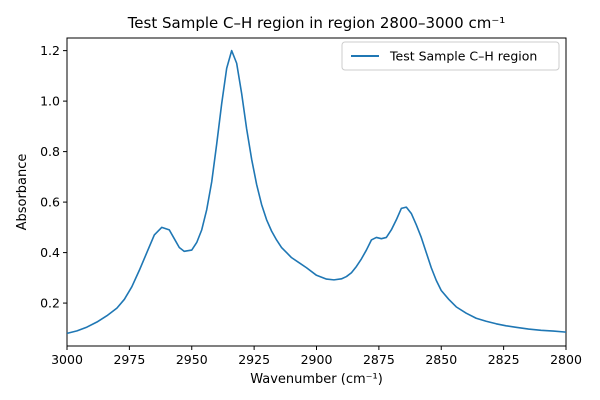 The width and height of the screenshot is (600, 400). I want to click on y-tick-label: 0.2, so click(50, 303).